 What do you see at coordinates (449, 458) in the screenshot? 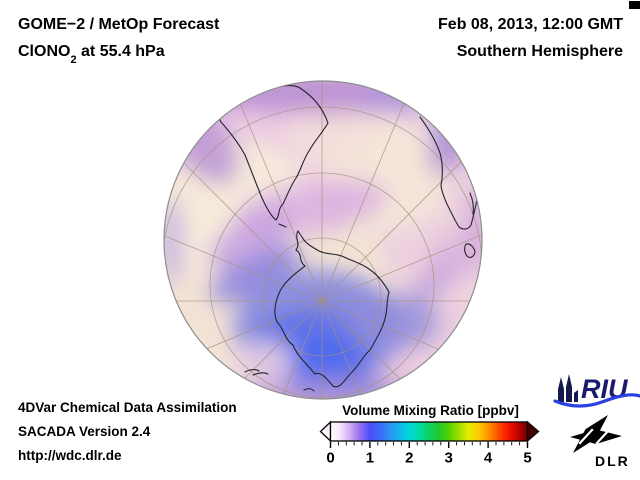
I see `tick-label-3: 3` at bounding box center [449, 458].